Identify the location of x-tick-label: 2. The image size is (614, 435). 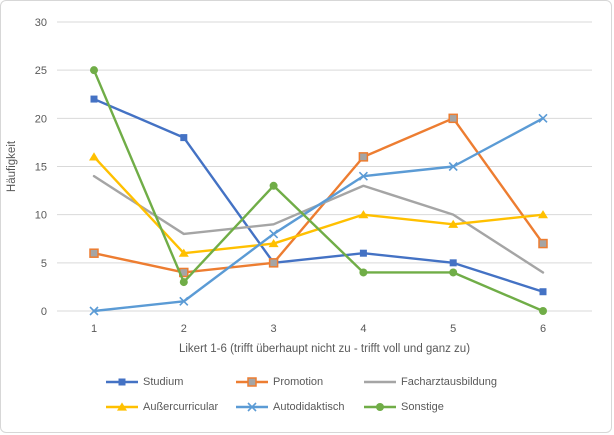
(184, 329).